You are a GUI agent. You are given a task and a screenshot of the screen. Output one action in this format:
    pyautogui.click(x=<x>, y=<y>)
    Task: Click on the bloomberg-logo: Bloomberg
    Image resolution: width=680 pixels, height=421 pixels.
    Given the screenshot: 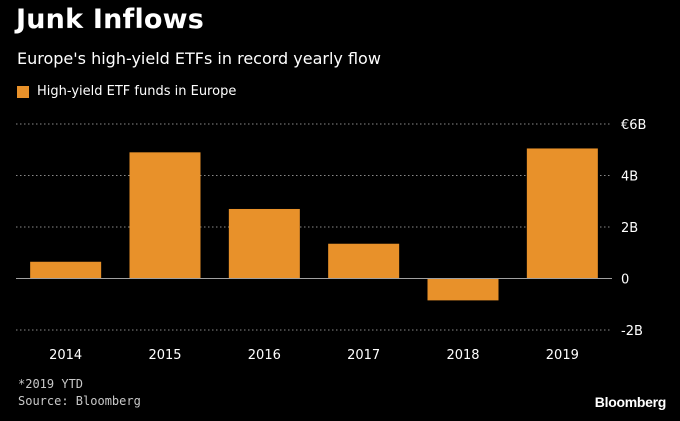 What is the action you would take?
    pyautogui.click(x=630, y=402)
    